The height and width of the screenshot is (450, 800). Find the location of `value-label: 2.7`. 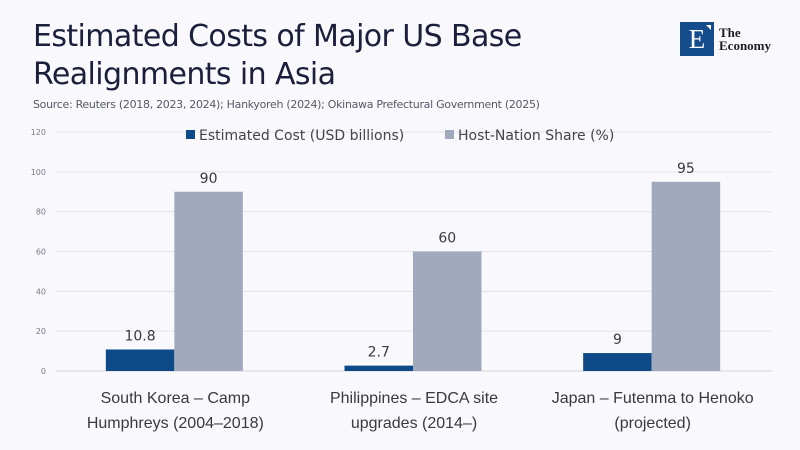

value-label: 2.7 is located at coordinates (379, 353).